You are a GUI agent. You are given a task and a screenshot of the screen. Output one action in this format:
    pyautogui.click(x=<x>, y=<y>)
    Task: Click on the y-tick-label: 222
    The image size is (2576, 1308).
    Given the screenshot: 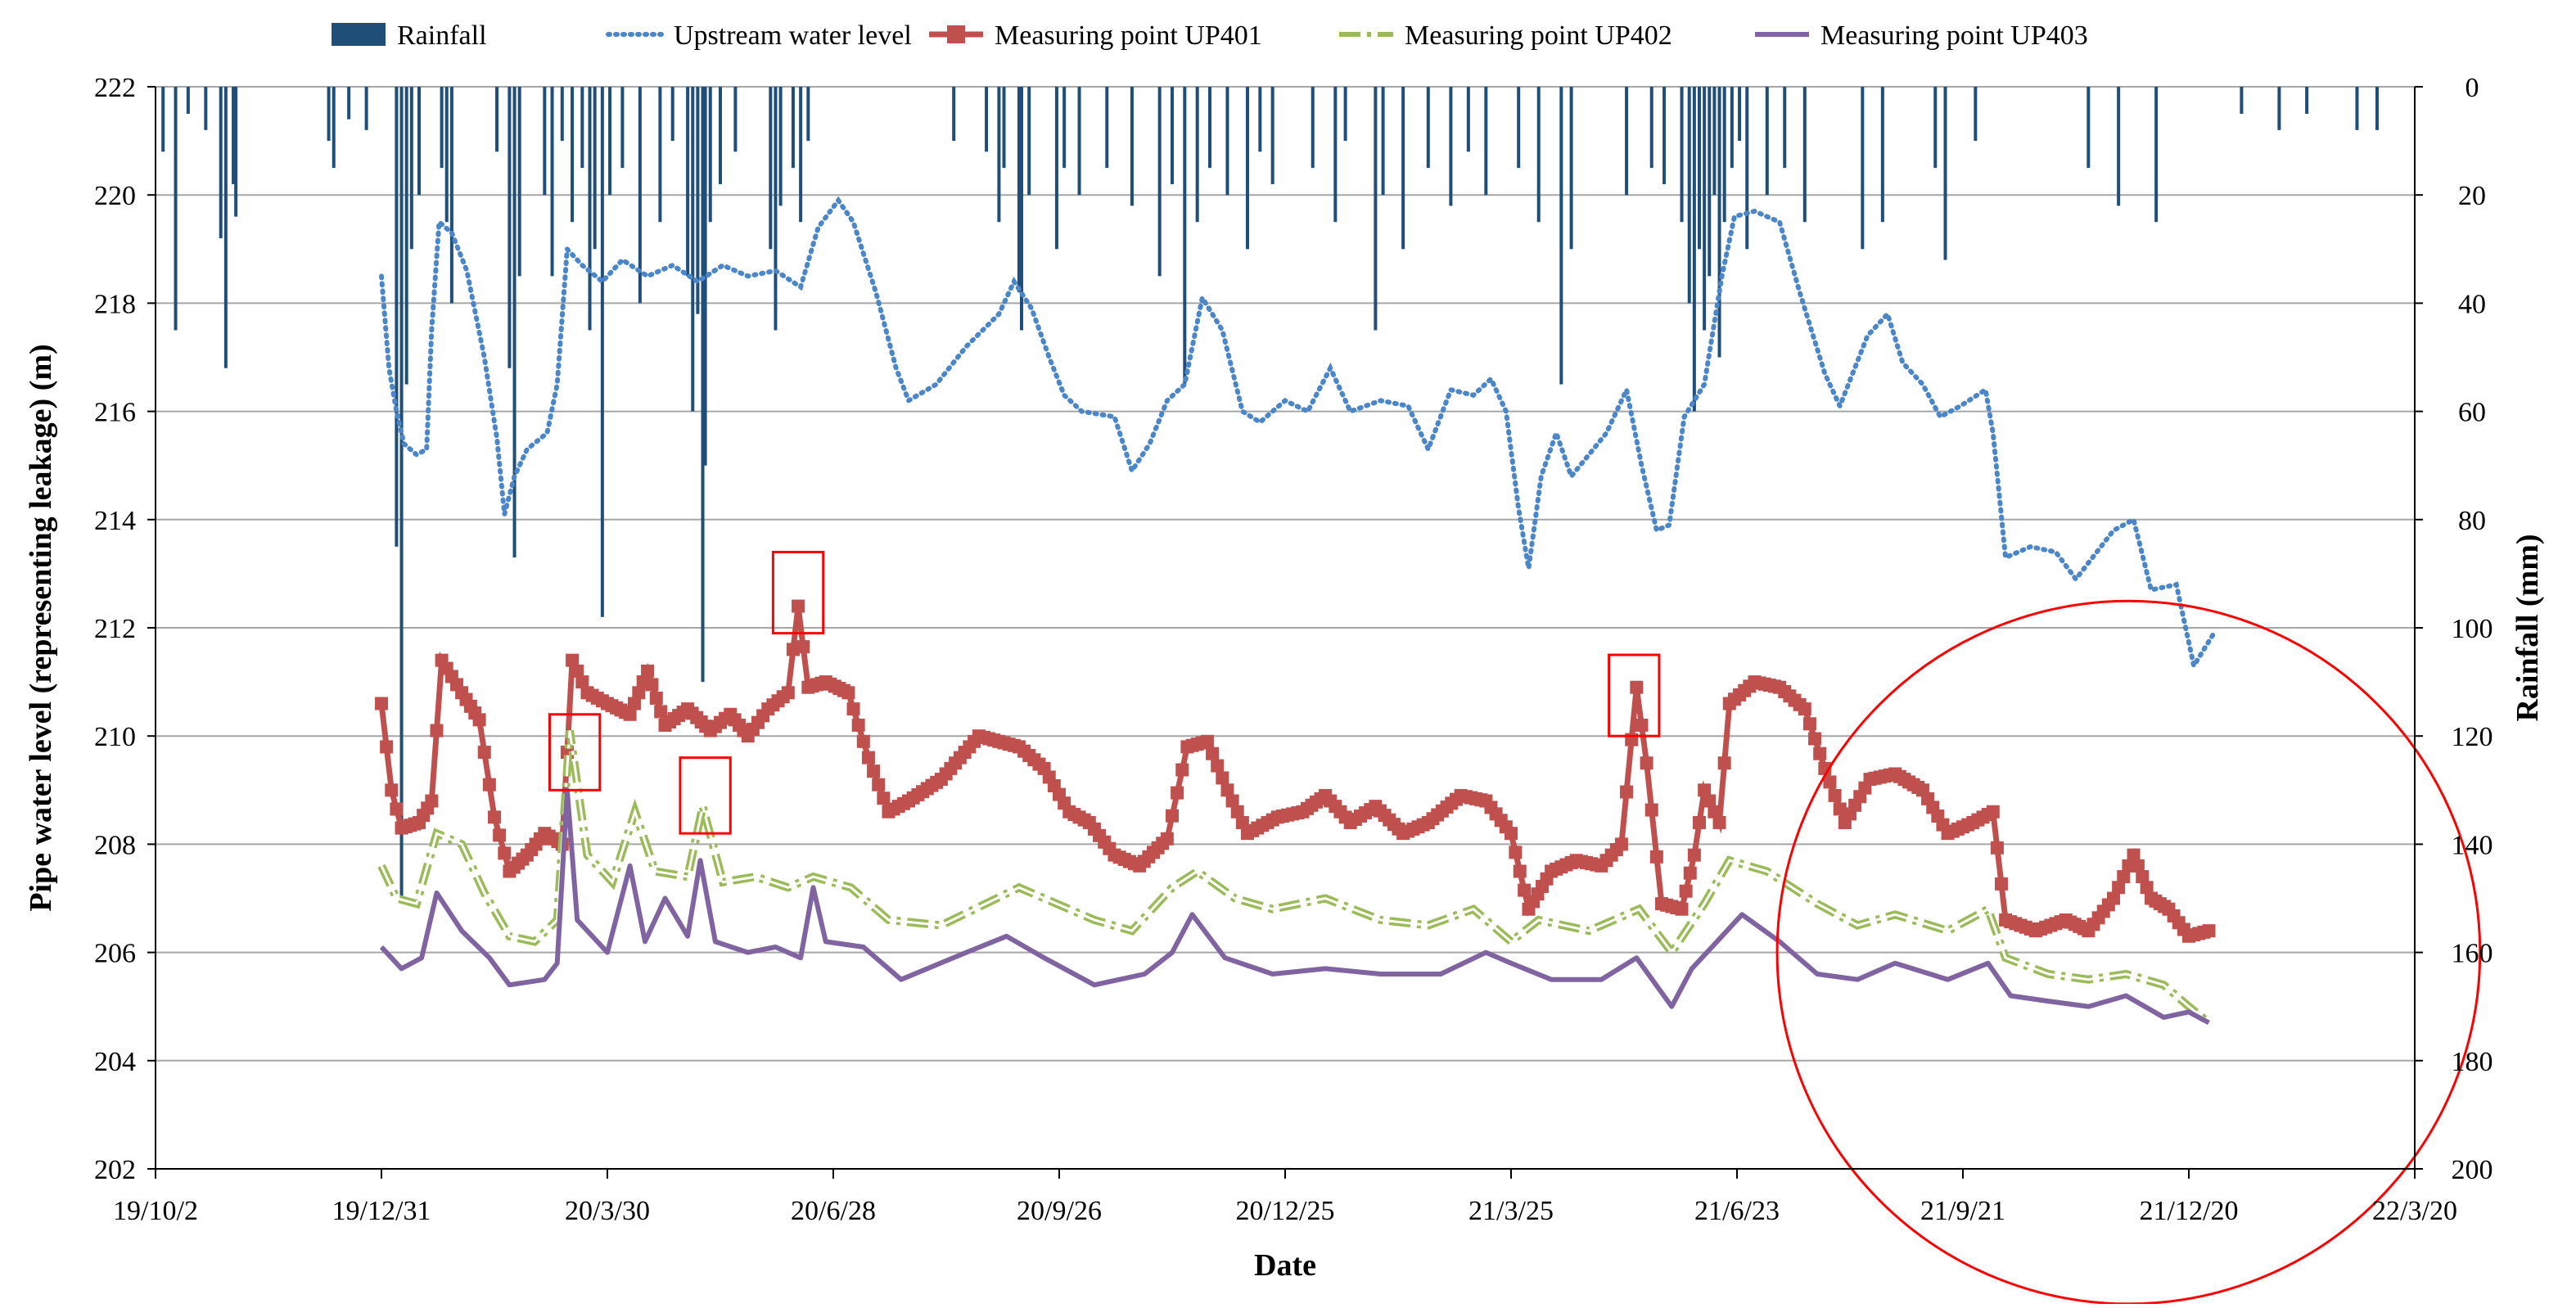 What is the action you would take?
    pyautogui.click(x=115, y=88)
    